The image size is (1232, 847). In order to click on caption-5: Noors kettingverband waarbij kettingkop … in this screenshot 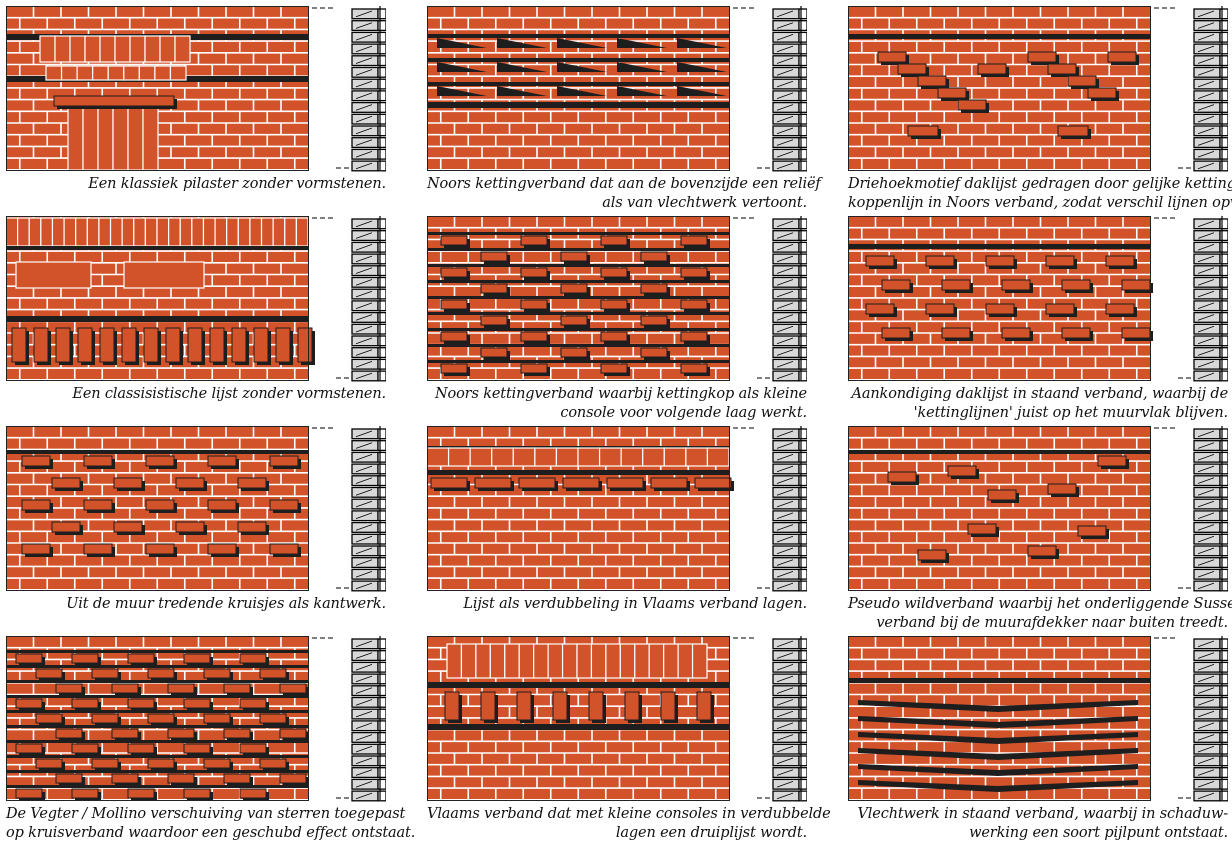, I will do `click(617, 404)`.